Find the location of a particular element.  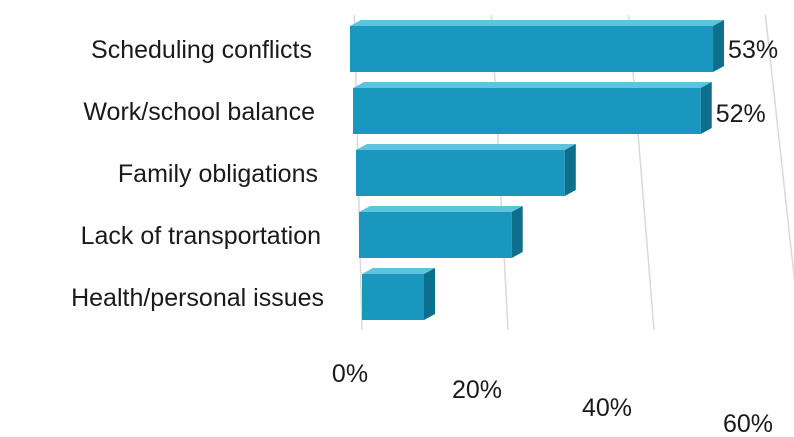

x-tick-label: 40% is located at coordinates (607, 408).